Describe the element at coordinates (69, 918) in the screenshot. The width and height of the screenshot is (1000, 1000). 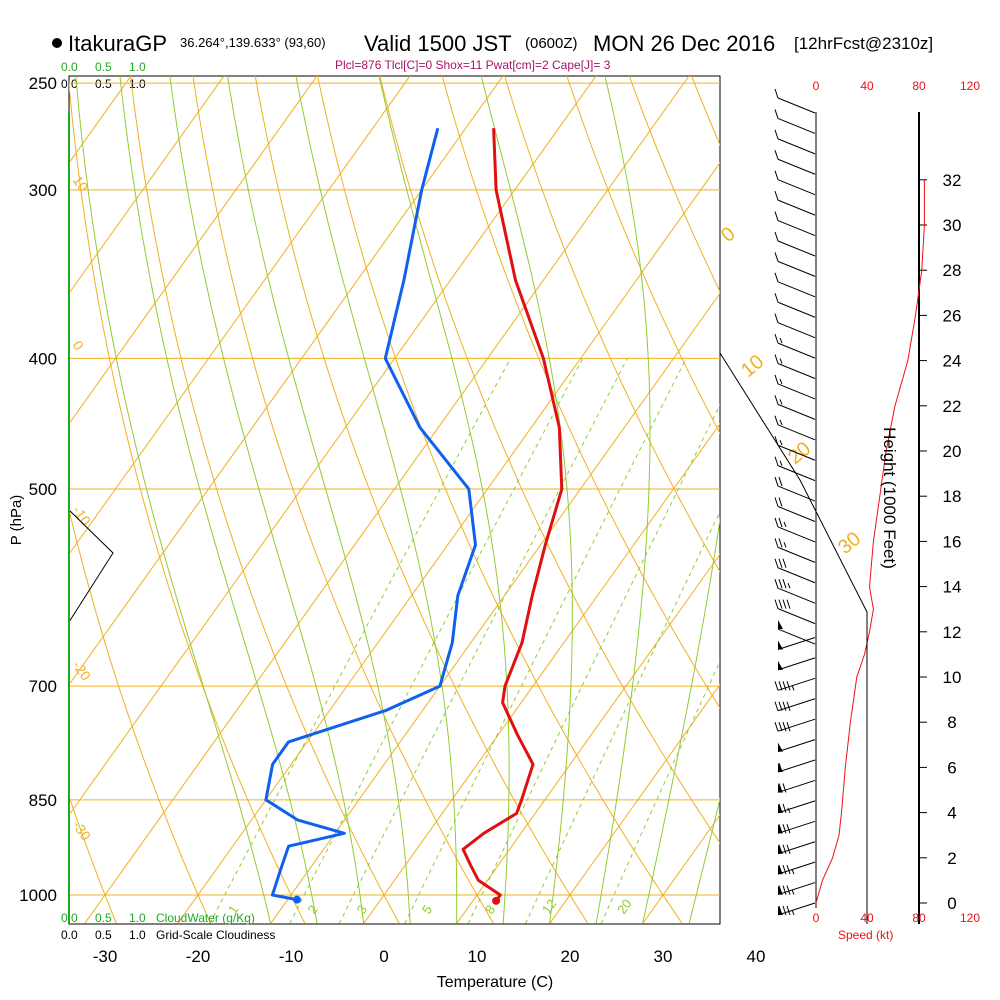
I see `cw-bottom-tick: 0.0` at that location.